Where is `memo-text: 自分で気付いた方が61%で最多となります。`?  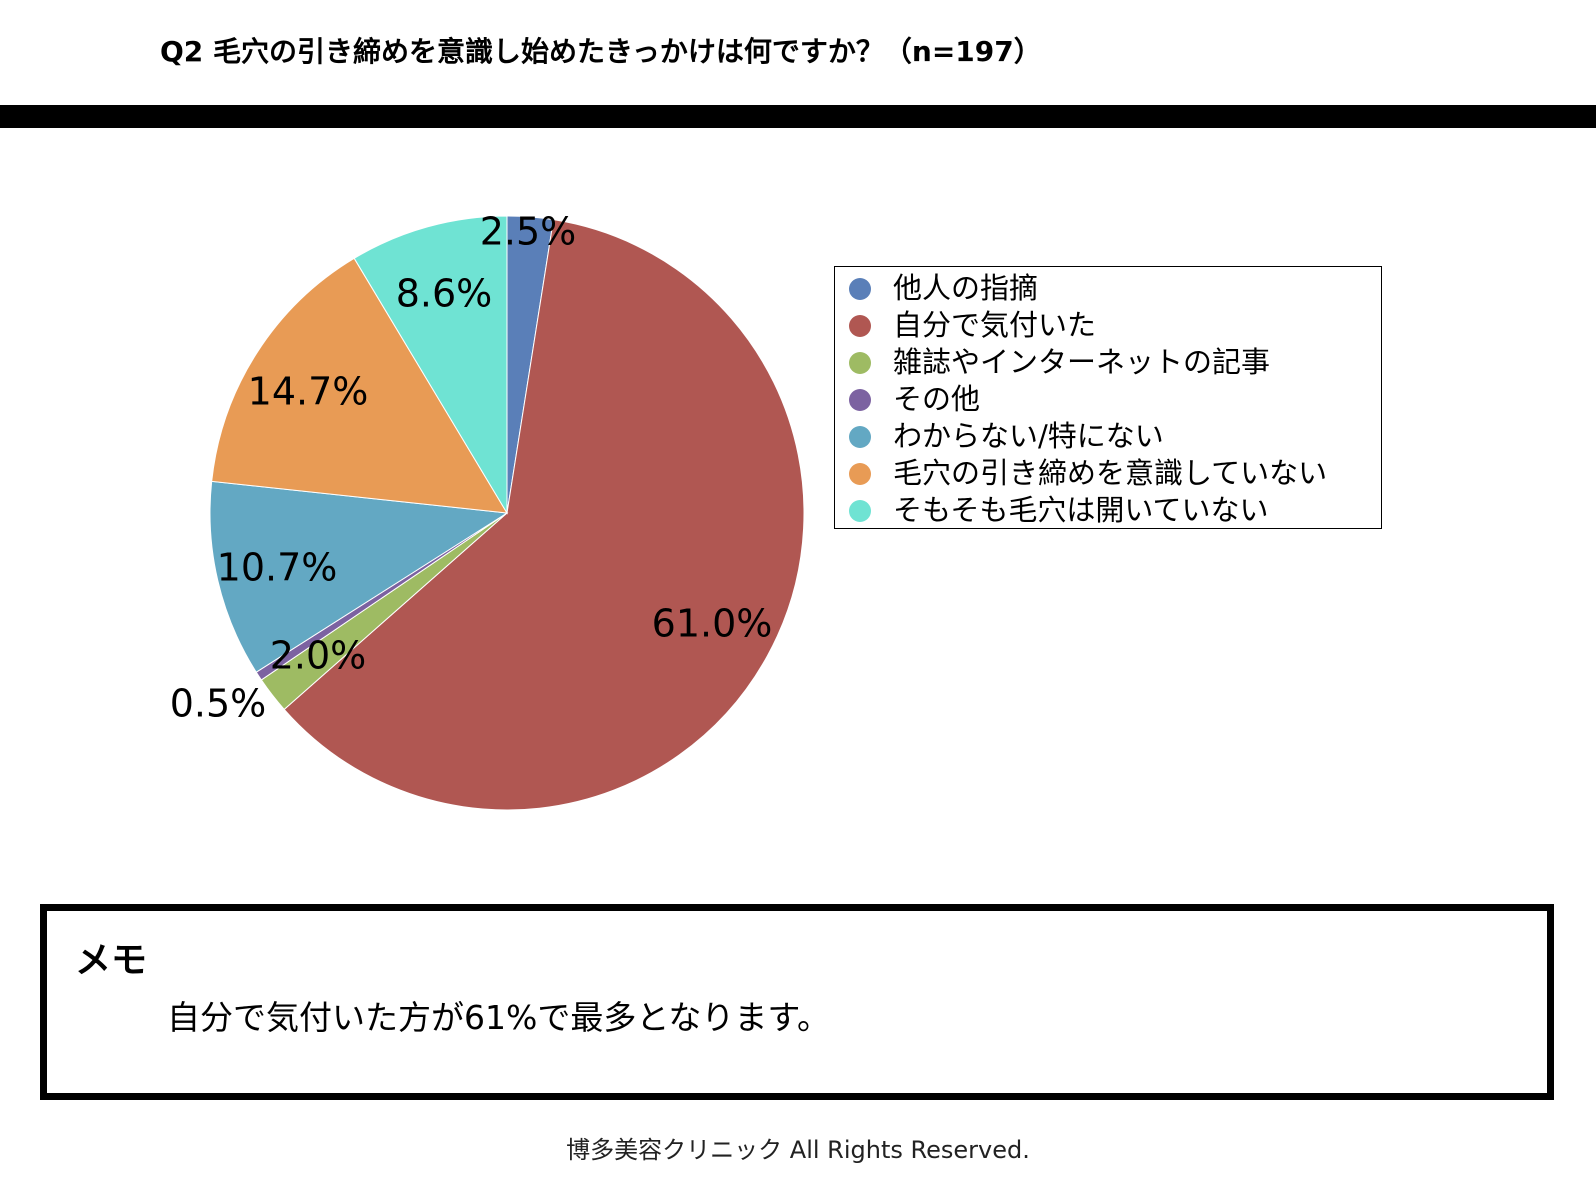
memo-text: 自分で気付いた方が61%で最多となります。 is located at coordinates (499, 1017).